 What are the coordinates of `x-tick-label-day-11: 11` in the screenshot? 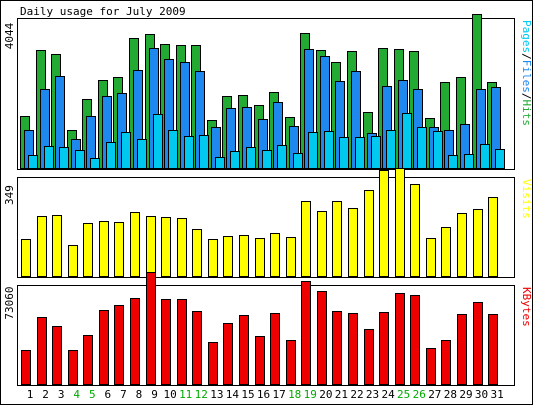 It's located at (185, 394).